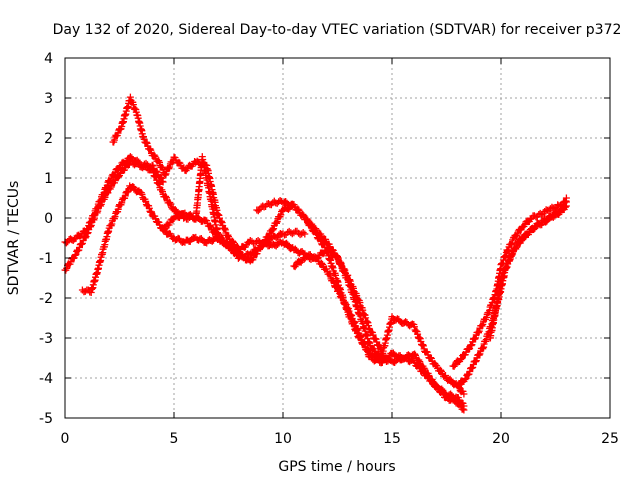 Image resolution: width=640 pixels, height=480 pixels. Describe the element at coordinates (46, 379) in the screenshot. I see `y-tick-label: -4` at that location.